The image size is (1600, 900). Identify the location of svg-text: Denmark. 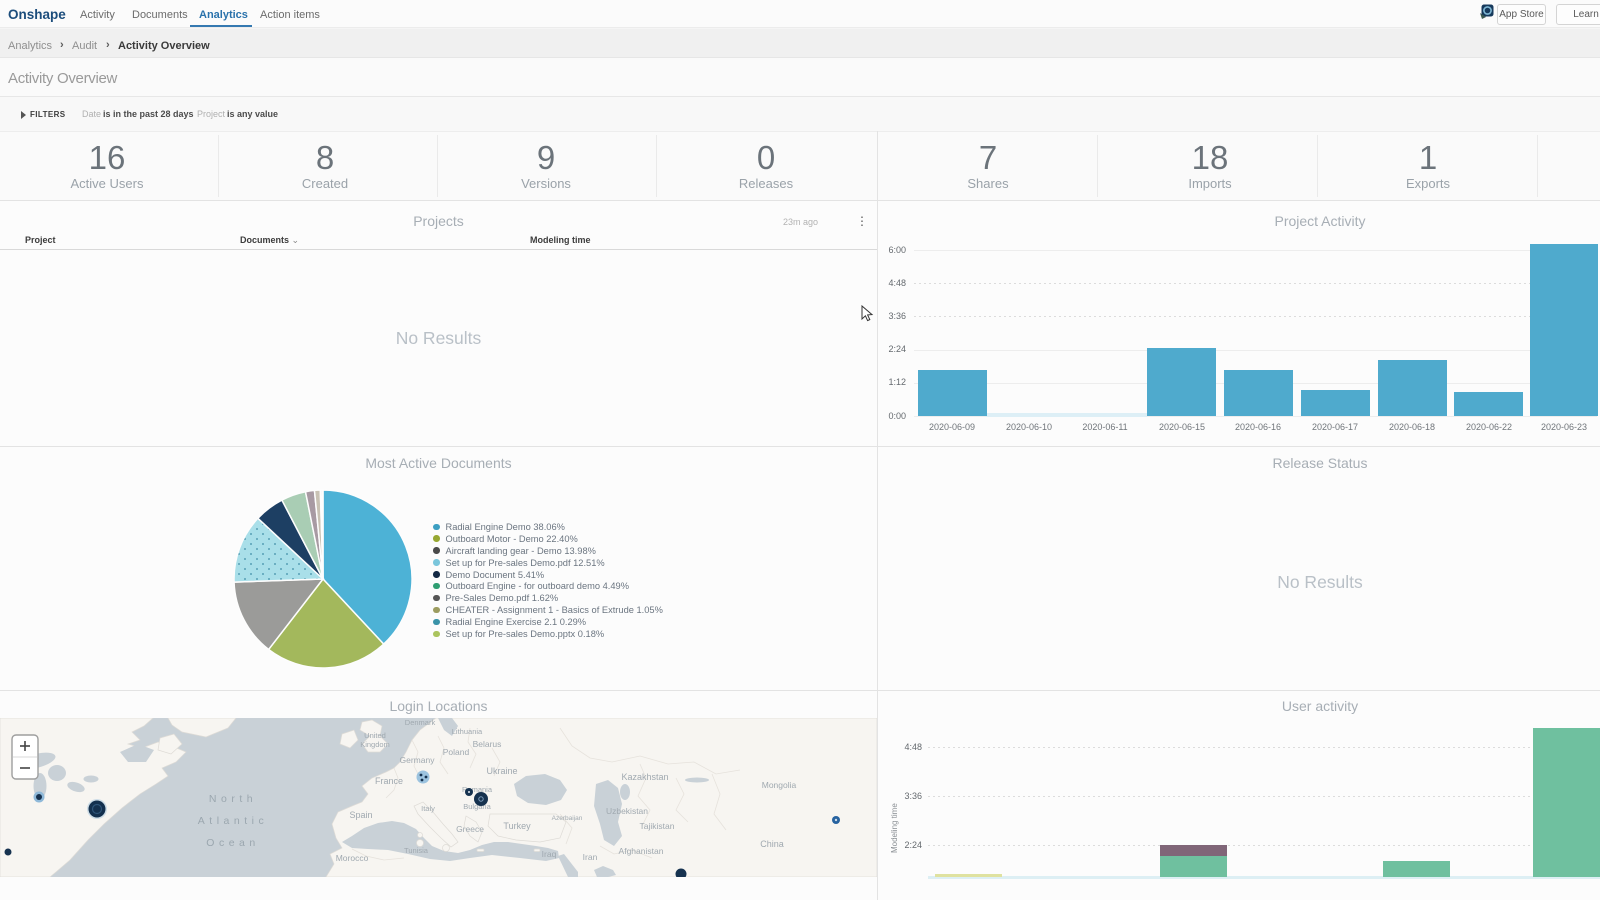
(420, 722).